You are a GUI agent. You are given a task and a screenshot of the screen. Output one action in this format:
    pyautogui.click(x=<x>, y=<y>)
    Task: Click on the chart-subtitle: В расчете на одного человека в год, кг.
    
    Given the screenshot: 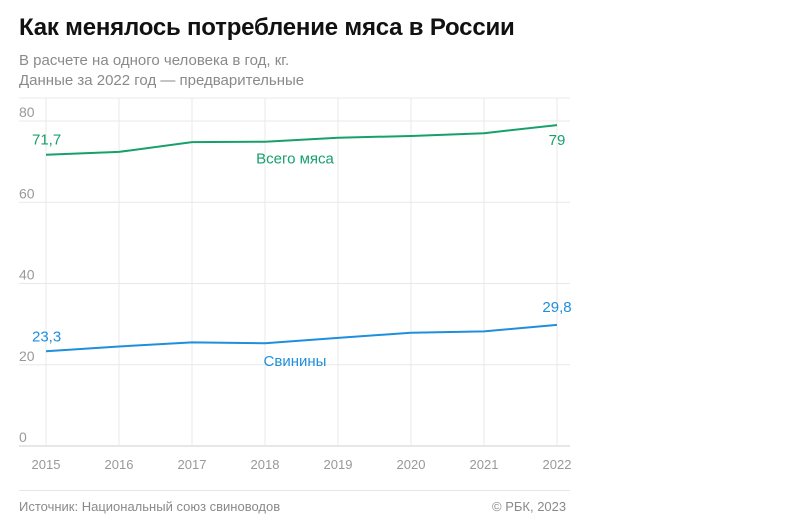 What is the action you would take?
    pyautogui.click(x=154, y=60)
    